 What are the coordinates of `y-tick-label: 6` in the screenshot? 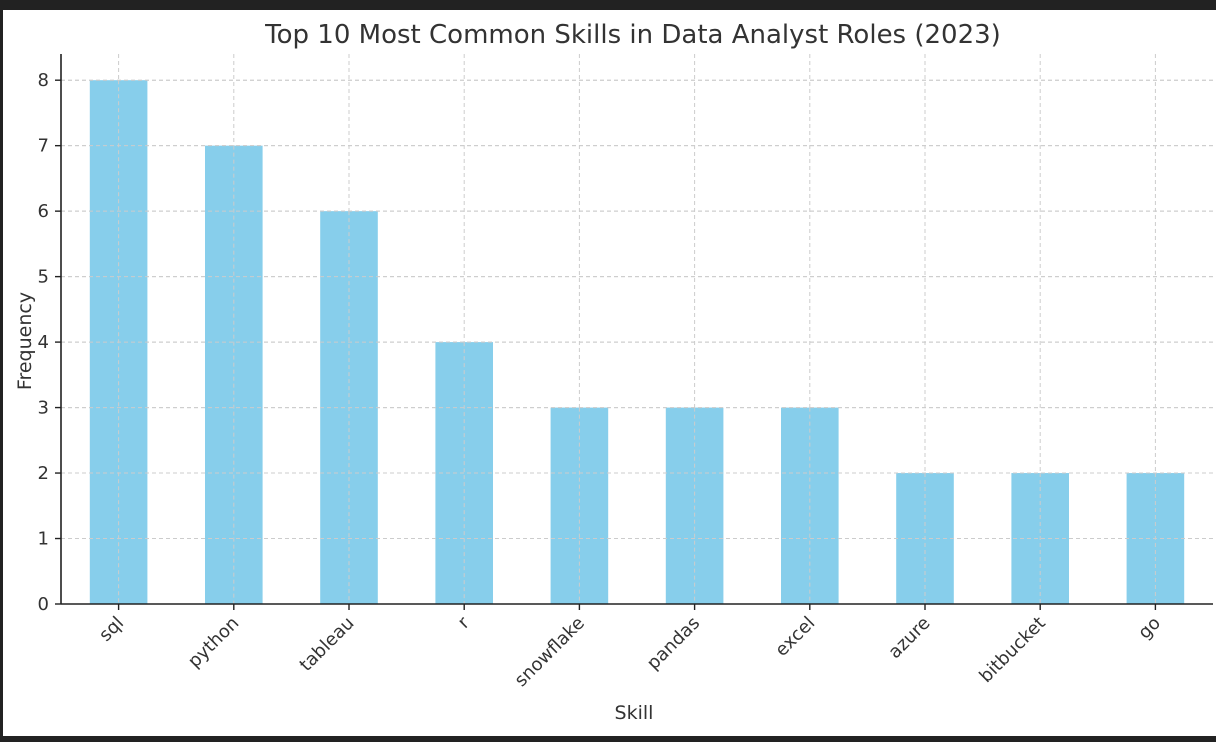 It's located at (43, 211).